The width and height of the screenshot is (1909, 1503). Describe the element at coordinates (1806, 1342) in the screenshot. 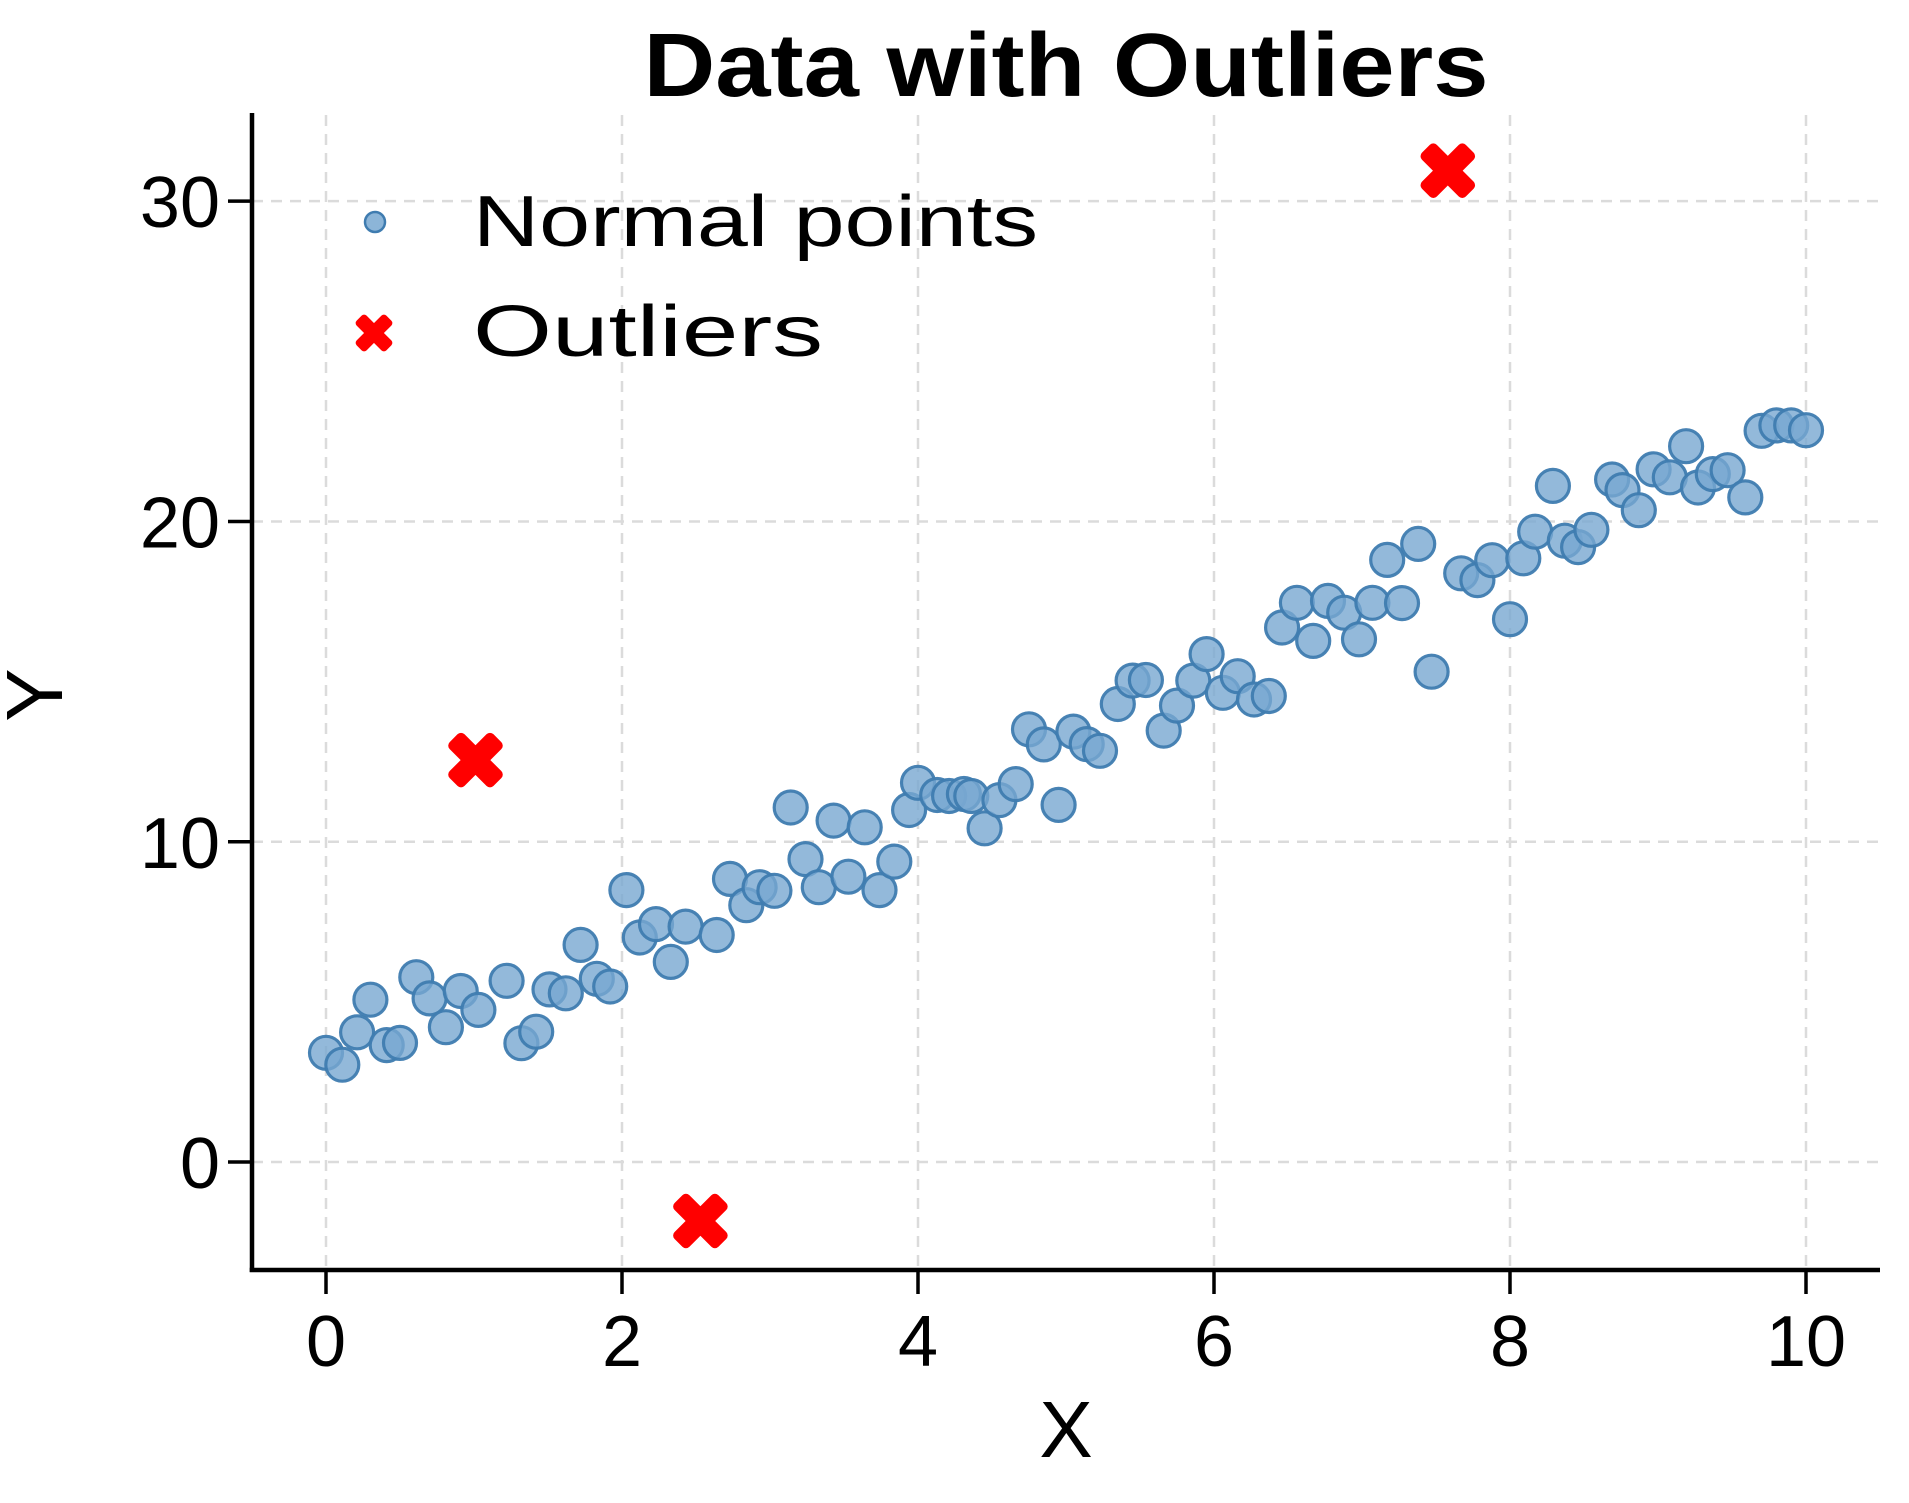

I see `x-tick-label-10: 10` at that location.